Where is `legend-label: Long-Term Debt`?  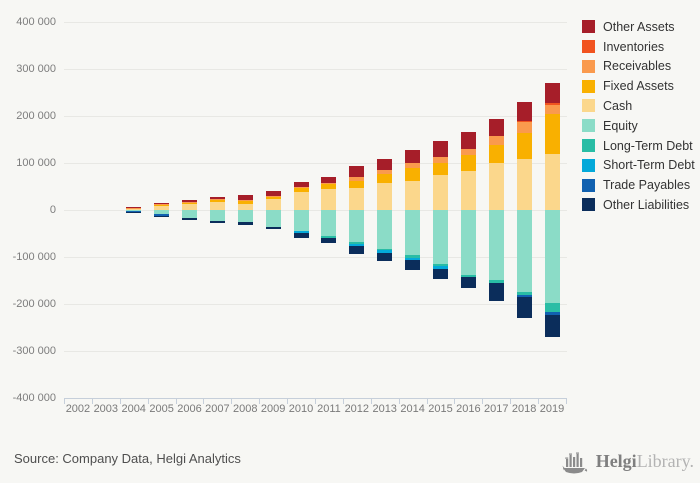 legend-label: Long-Term Debt is located at coordinates (648, 145).